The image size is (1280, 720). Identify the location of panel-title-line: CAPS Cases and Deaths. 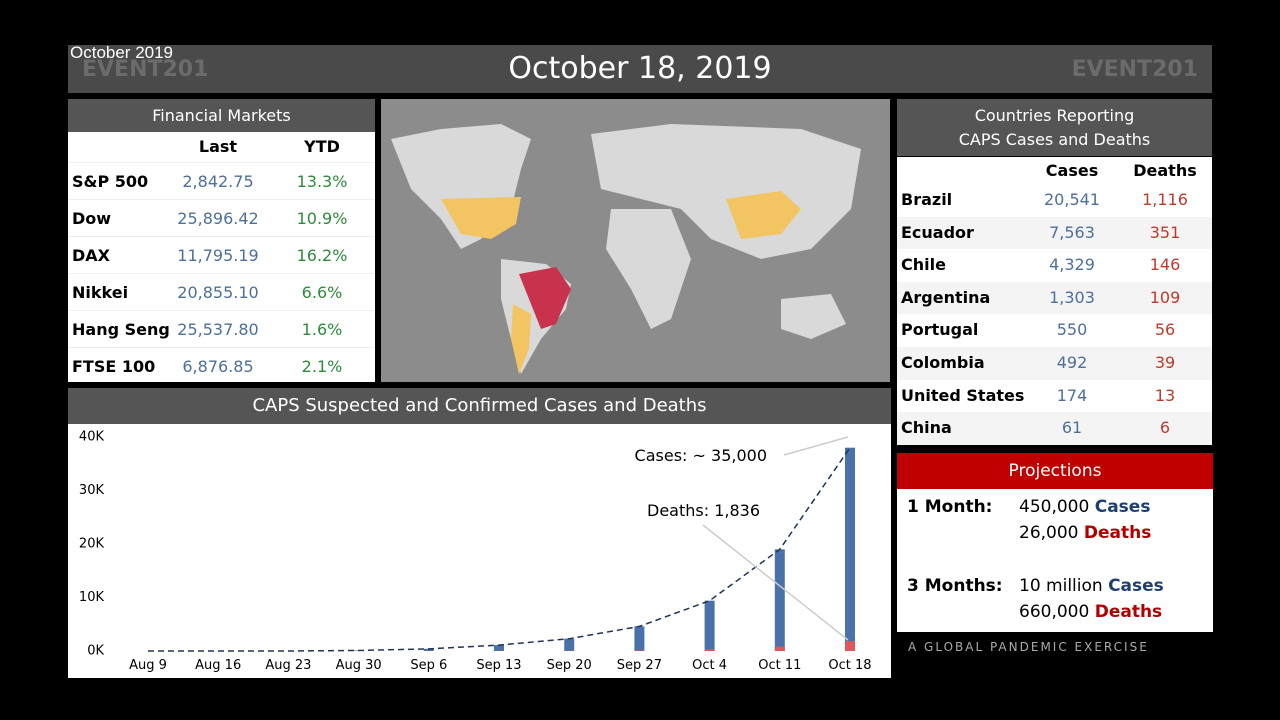
(1054, 139).